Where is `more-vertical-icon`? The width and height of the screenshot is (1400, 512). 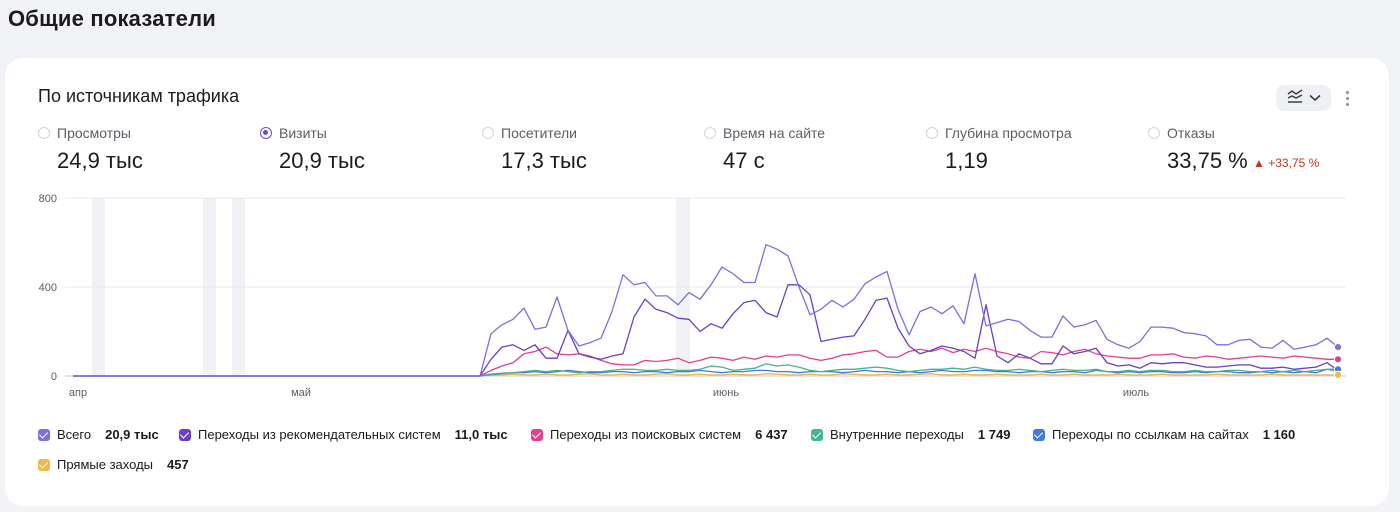 more-vertical-icon is located at coordinates (1347, 98).